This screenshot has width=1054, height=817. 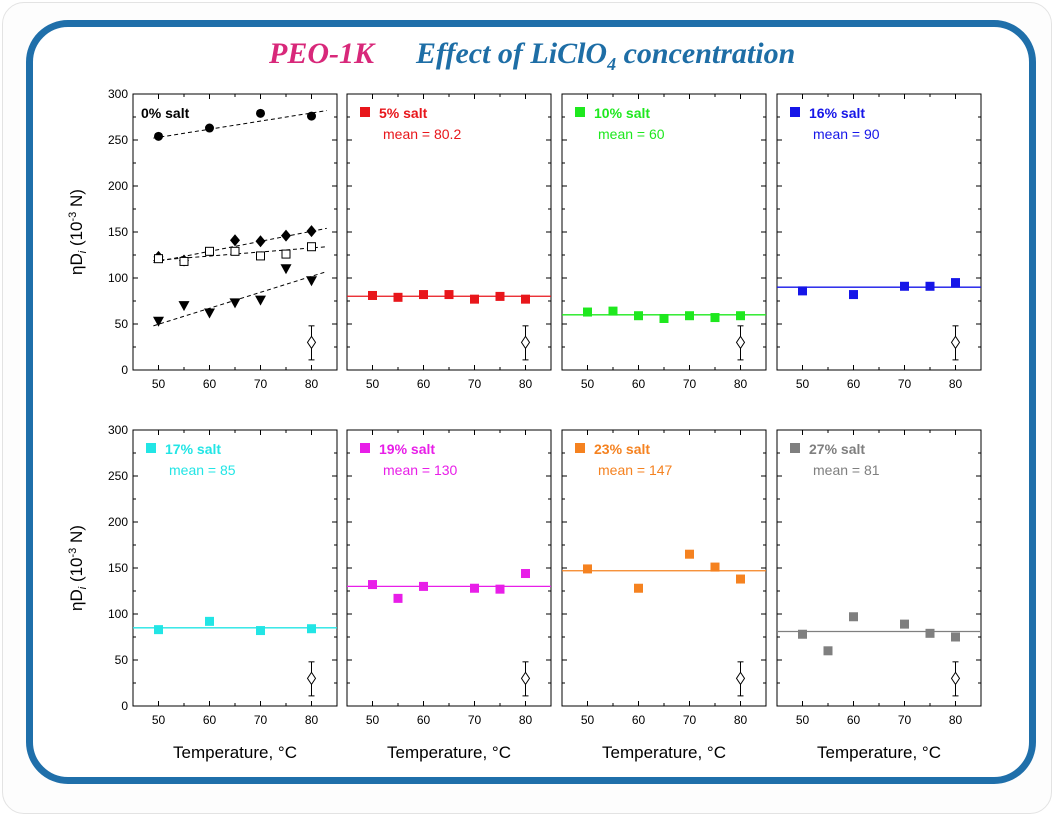 I want to click on title-part2-prefix: Effect of LiClO, so click(x=511, y=53).